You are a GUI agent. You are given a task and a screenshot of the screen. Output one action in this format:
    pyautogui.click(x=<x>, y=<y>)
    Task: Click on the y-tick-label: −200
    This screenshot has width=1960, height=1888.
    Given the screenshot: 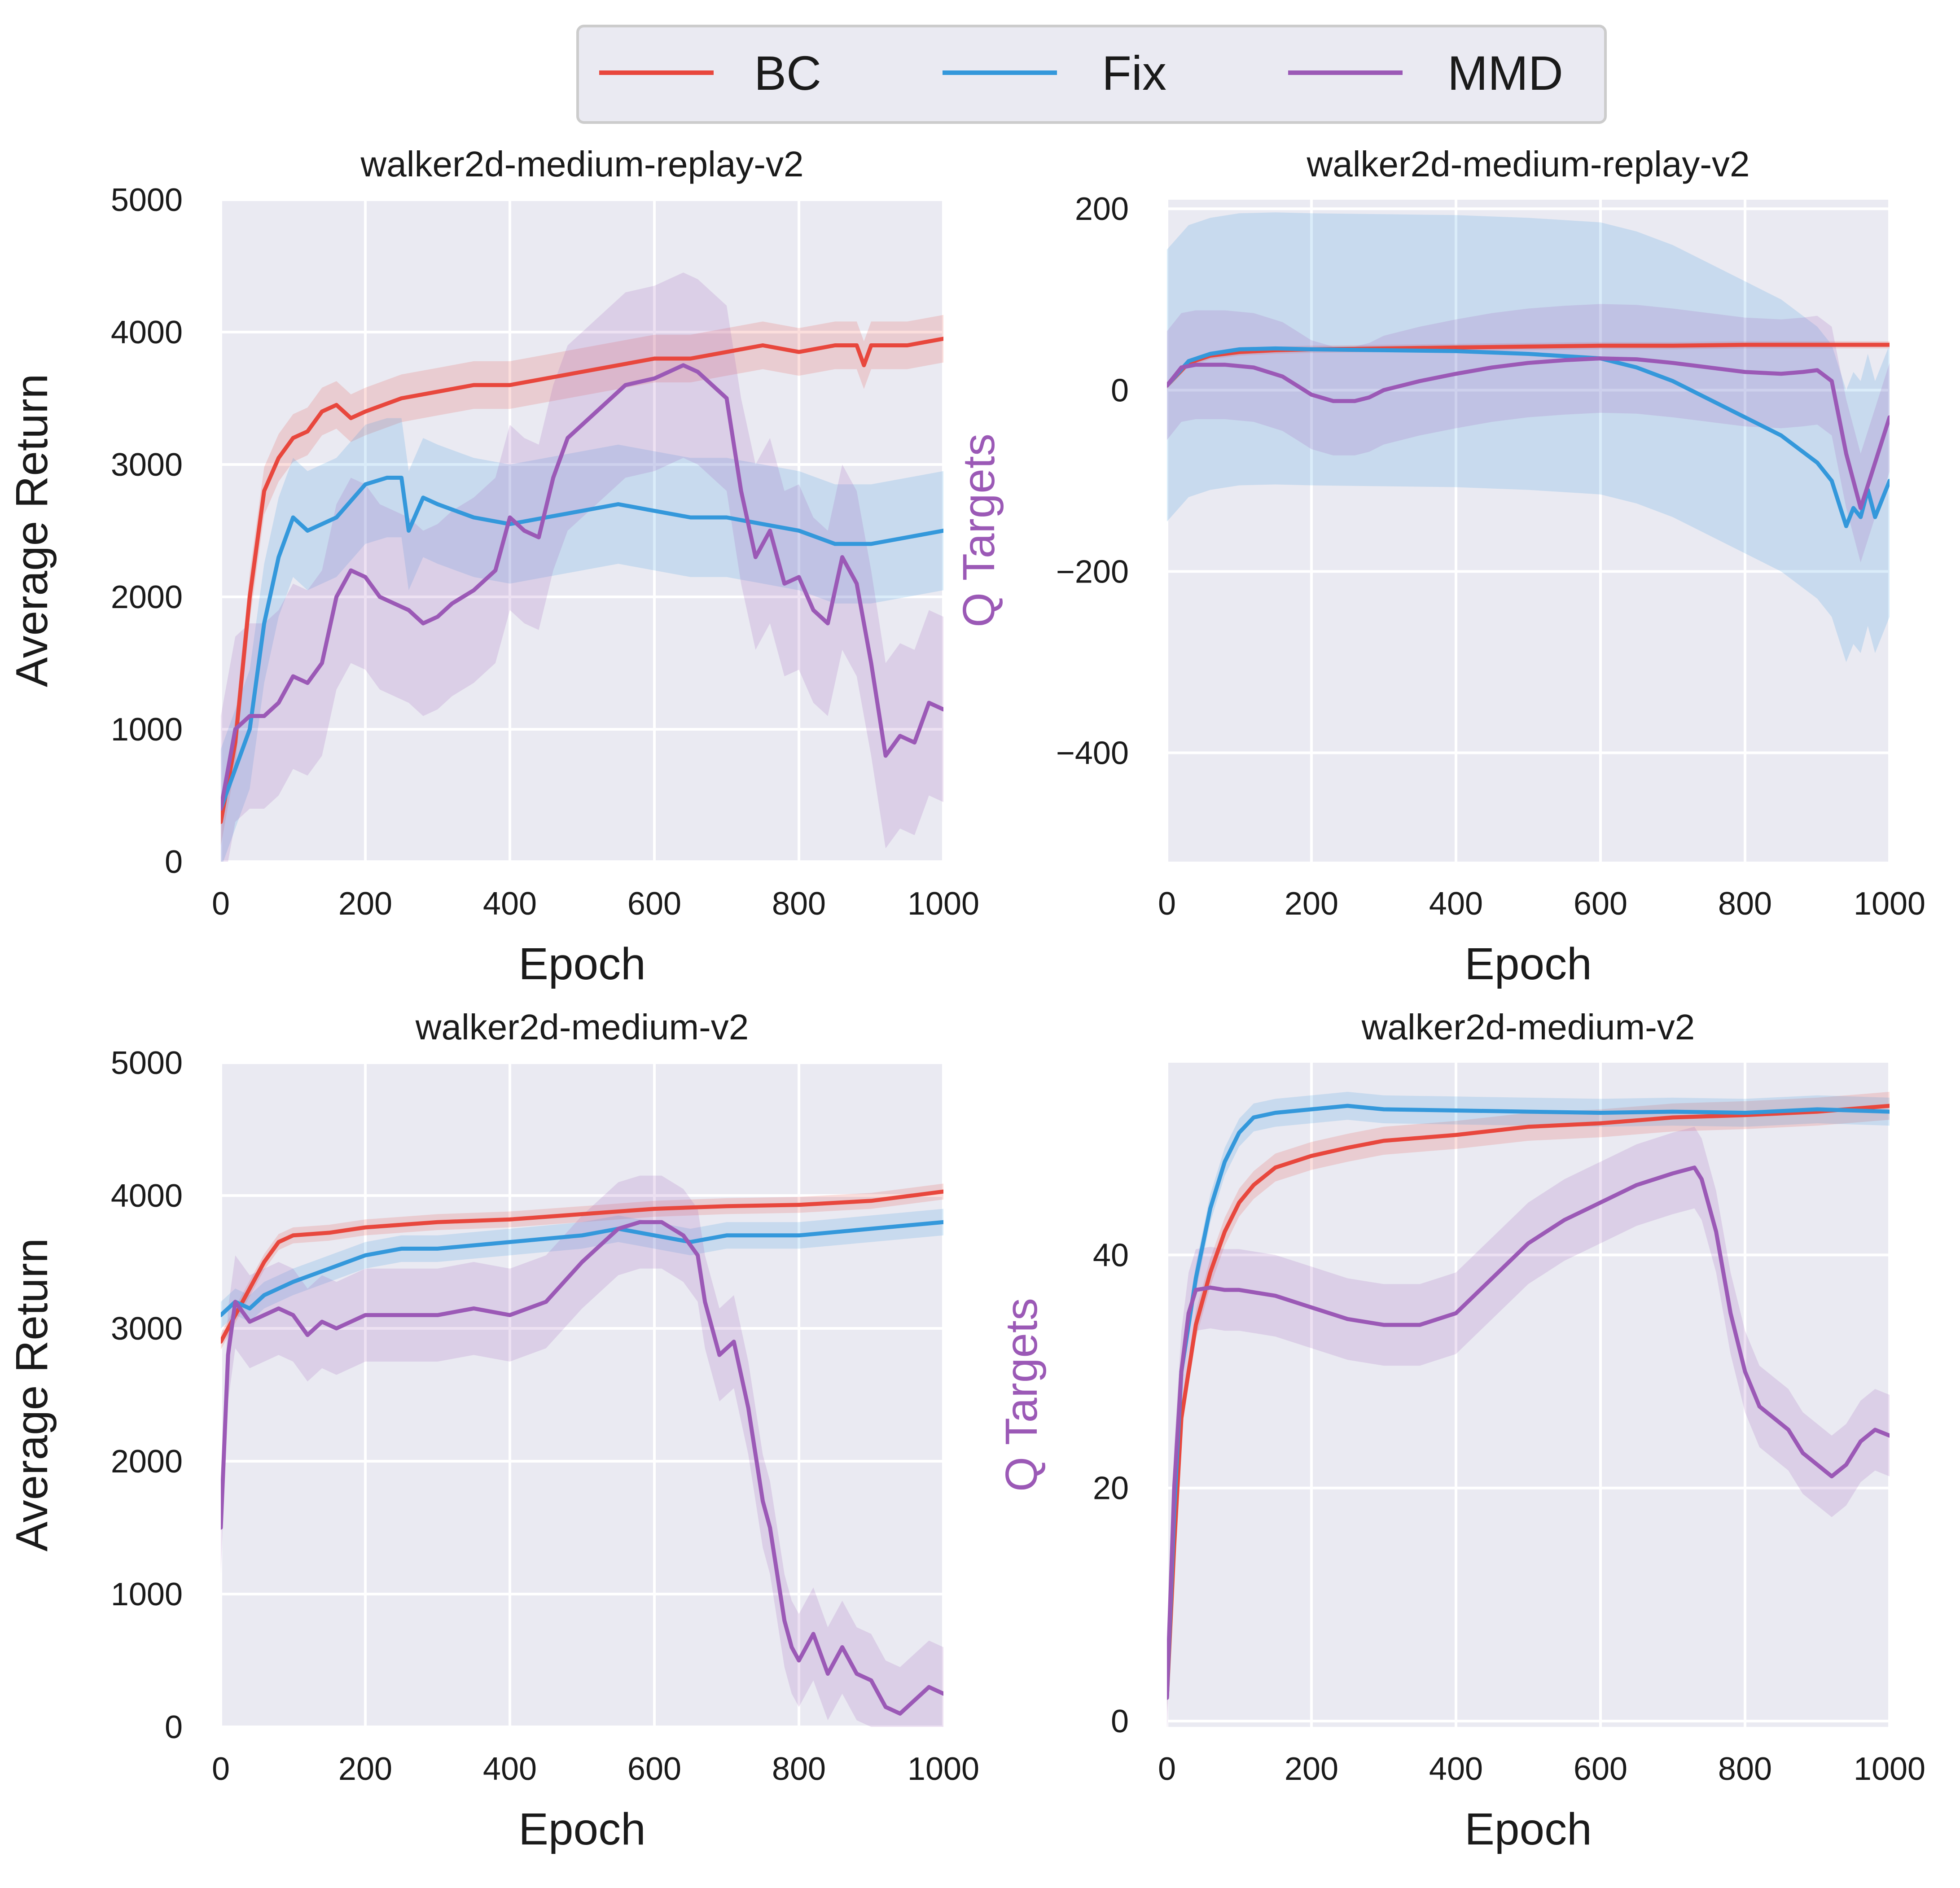 What is the action you would take?
    pyautogui.click(x=1092, y=572)
    